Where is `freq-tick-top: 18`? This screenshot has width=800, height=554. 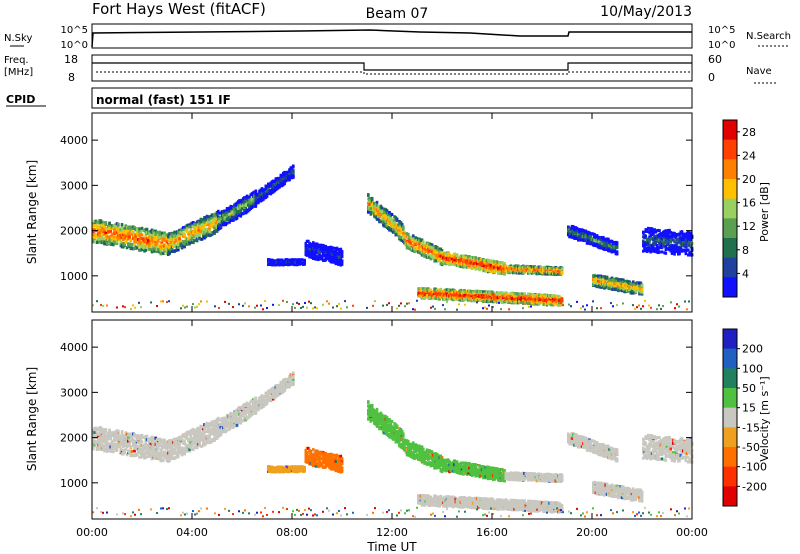 freq-tick-top: 18 is located at coordinates (71, 59).